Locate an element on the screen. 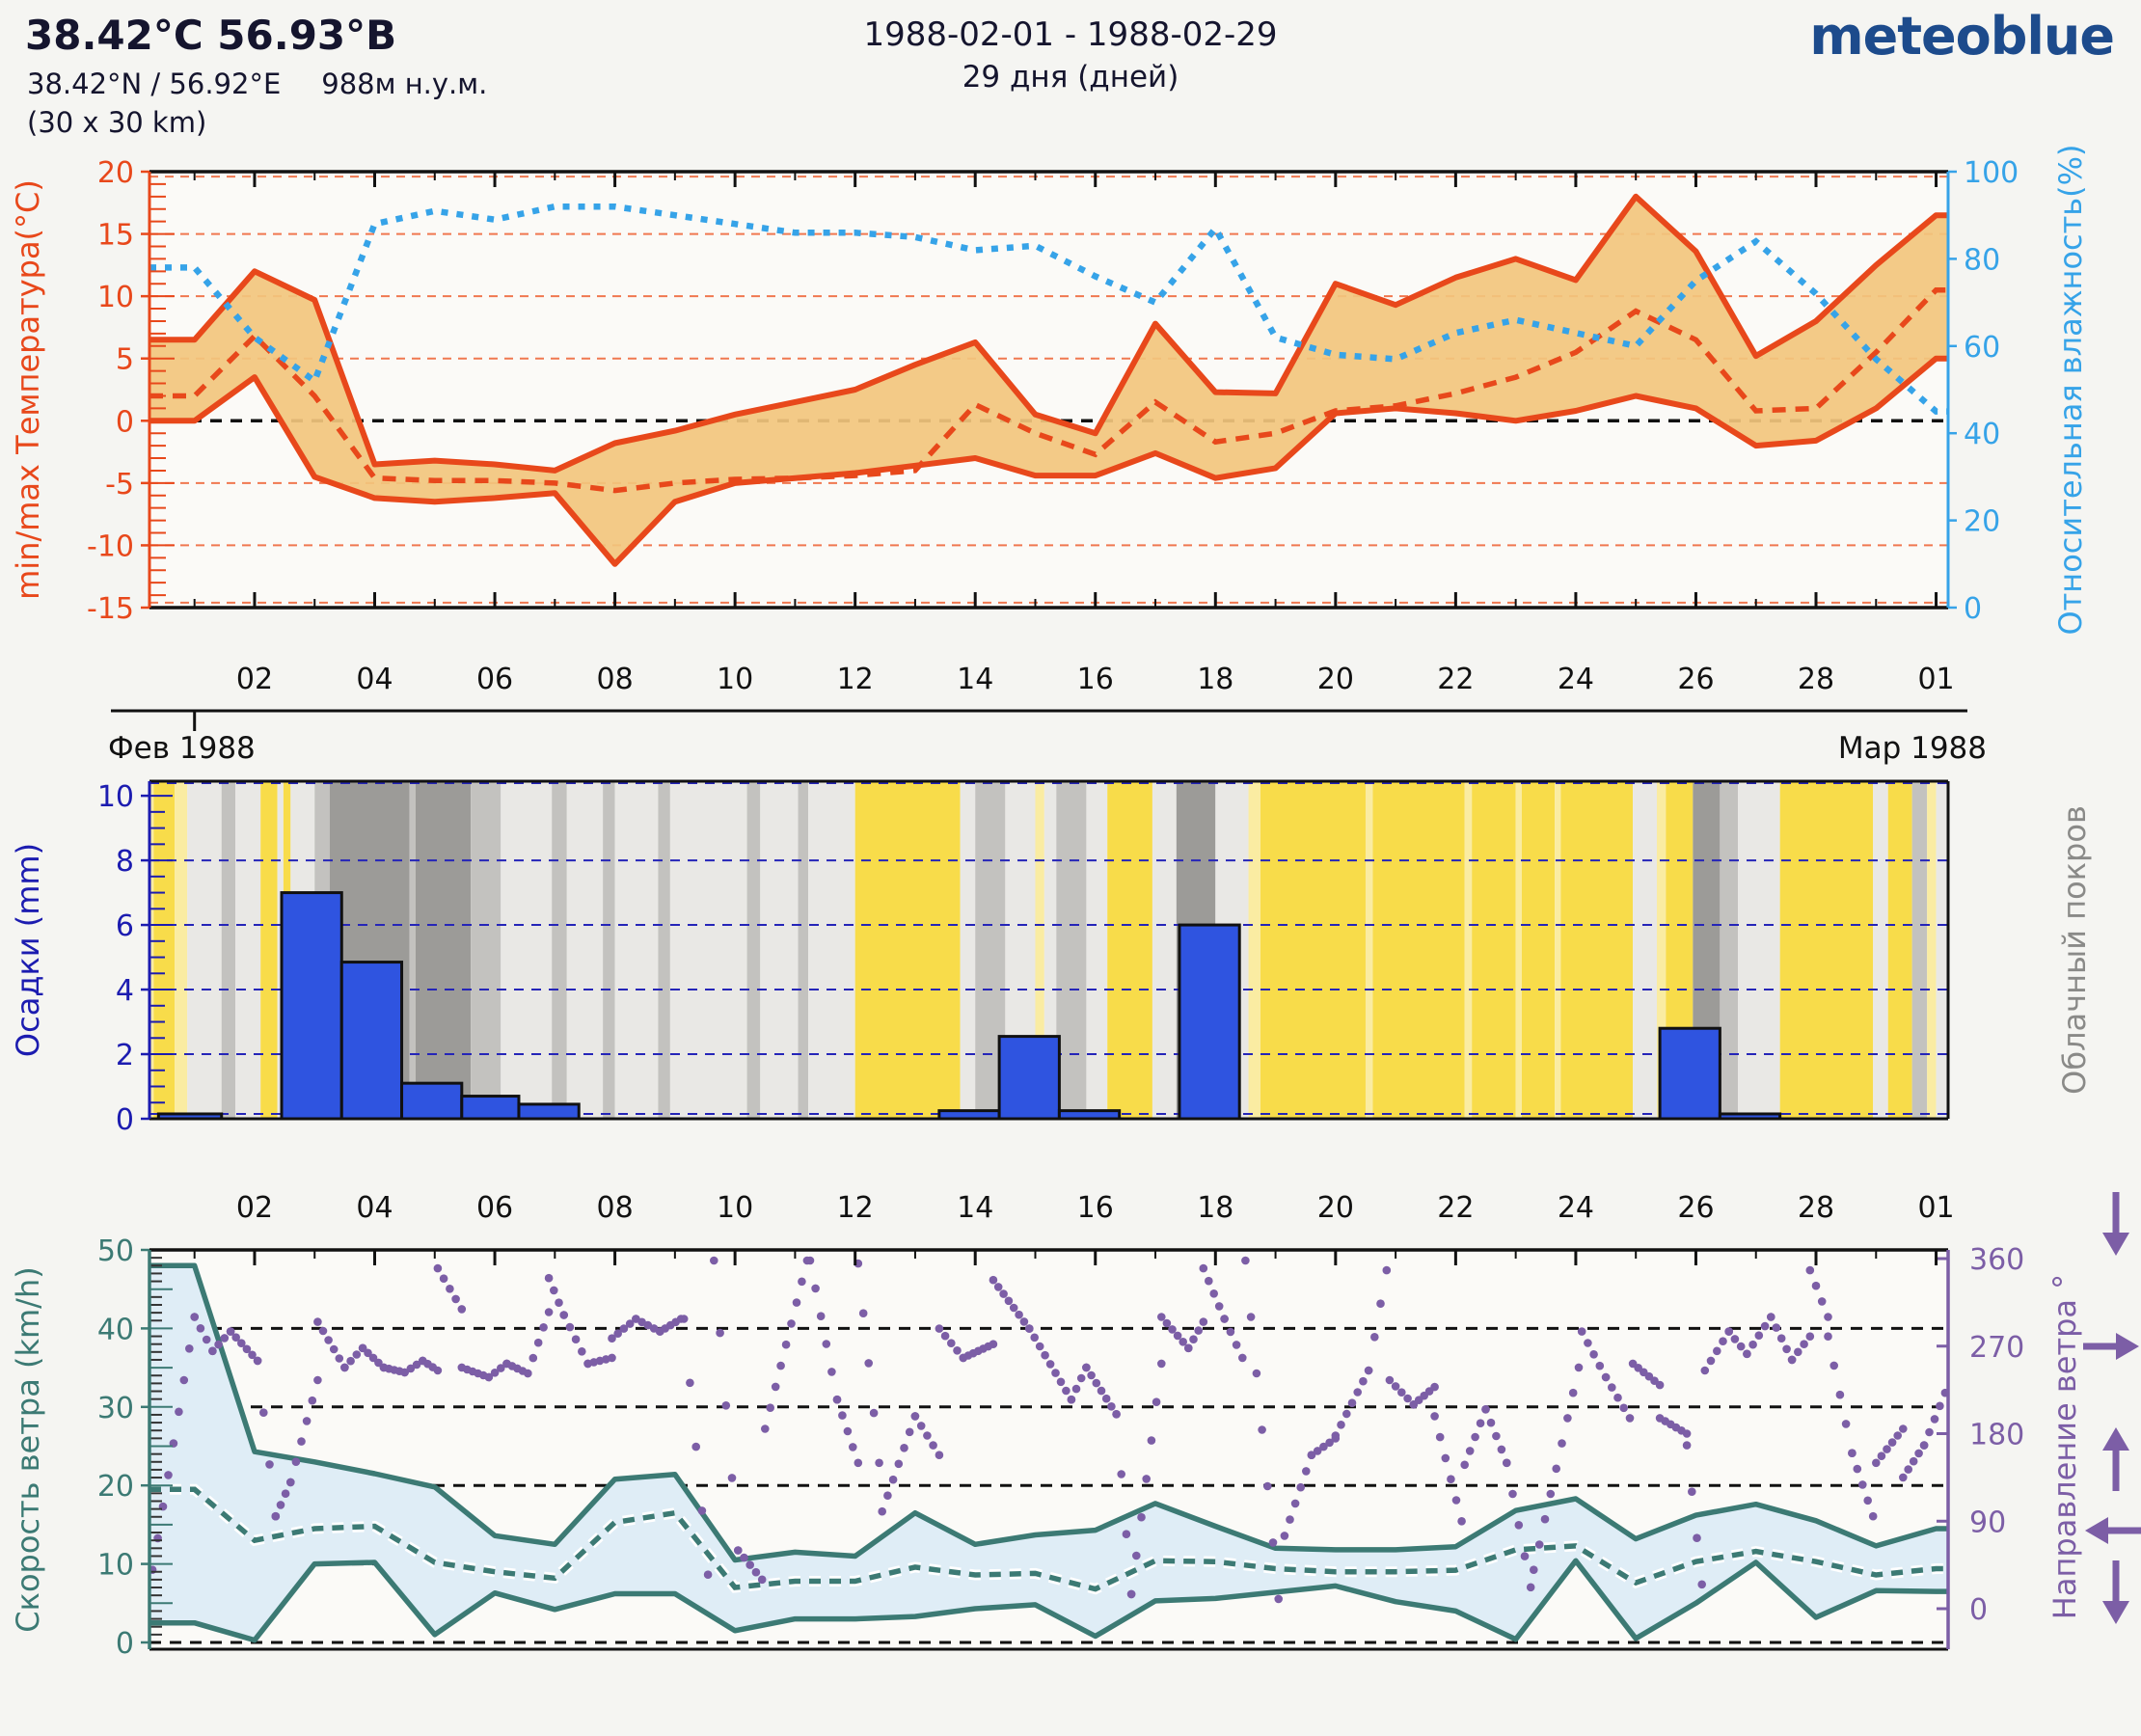  month-label-feb: Фев 1988 is located at coordinates (182, 748).